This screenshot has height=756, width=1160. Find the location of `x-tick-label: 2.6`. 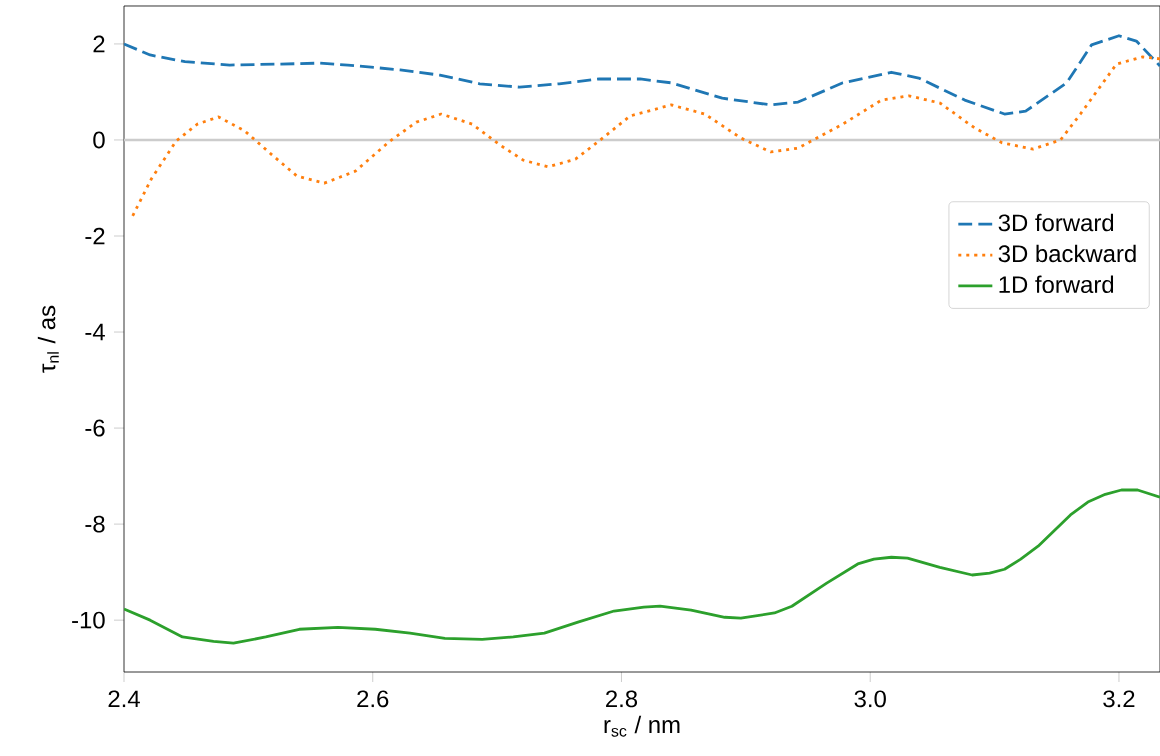

x-tick-label: 2.6 is located at coordinates (373, 699).